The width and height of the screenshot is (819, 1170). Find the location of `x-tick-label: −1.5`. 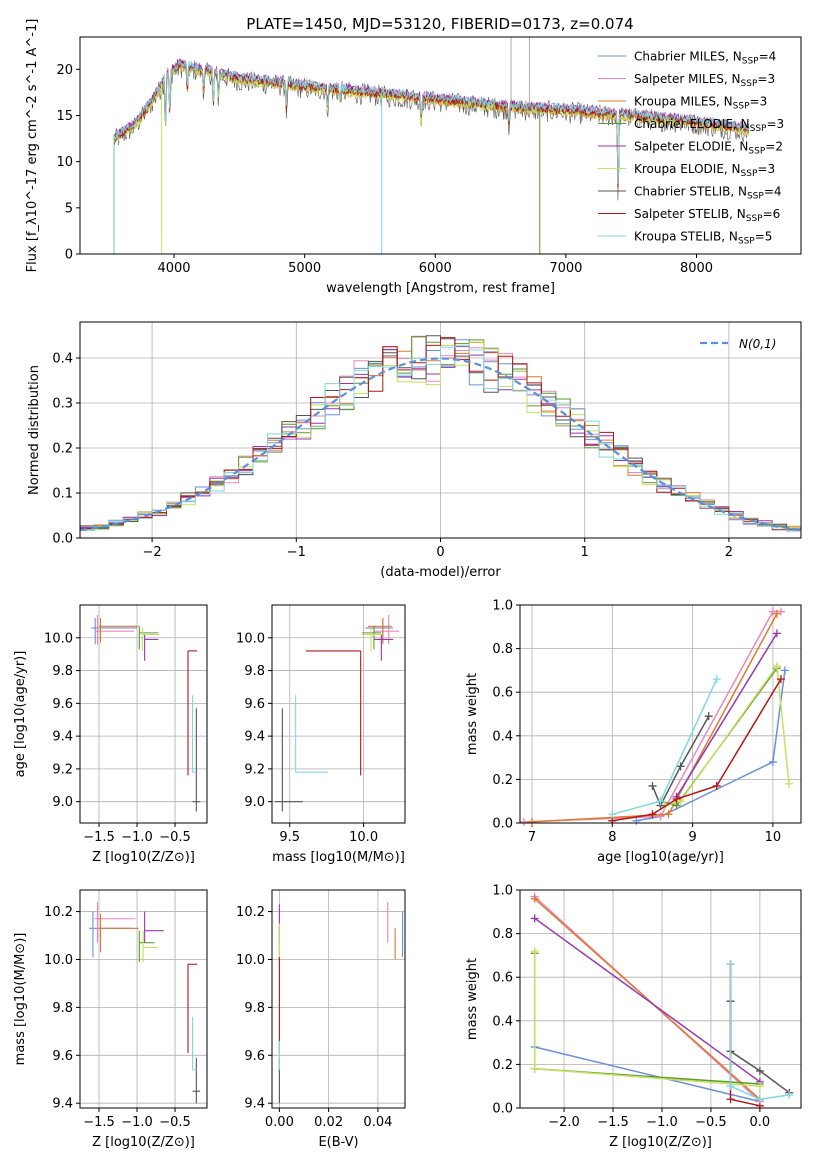

x-tick-label: −1.5 is located at coordinates (99, 837).